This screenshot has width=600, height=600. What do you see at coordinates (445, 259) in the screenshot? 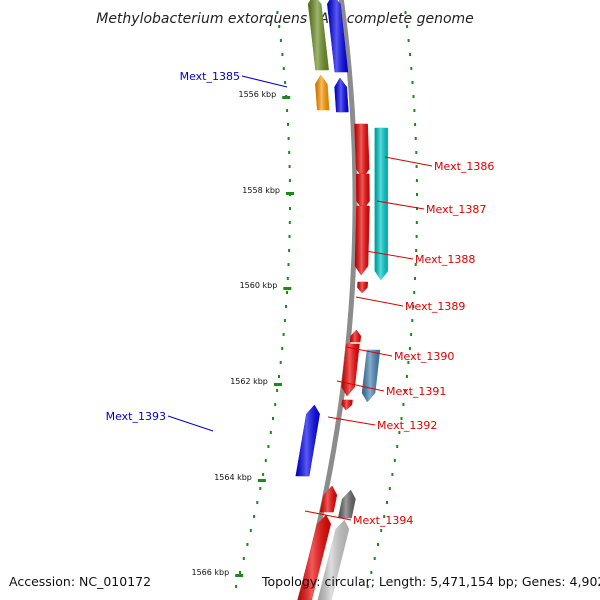
I see `gene-label: Mext_1388` at bounding box center [445, 259].